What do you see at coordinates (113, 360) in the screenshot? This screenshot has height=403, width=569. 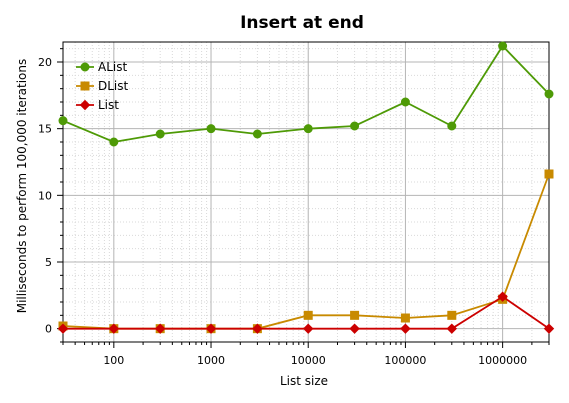 I see `x-tick-label: 100` at bounding box center [113, 360].